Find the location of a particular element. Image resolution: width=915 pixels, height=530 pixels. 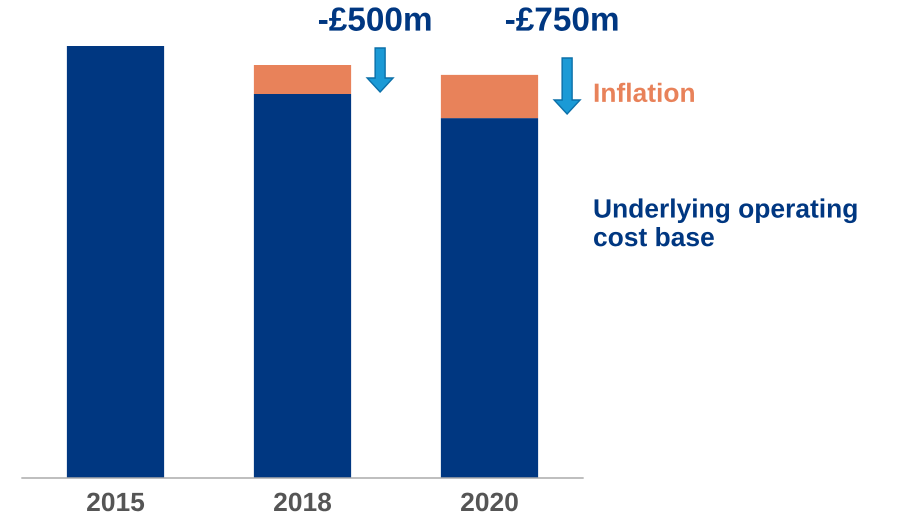

x-tick-label: 2018 is located at coordinates (303, 502).